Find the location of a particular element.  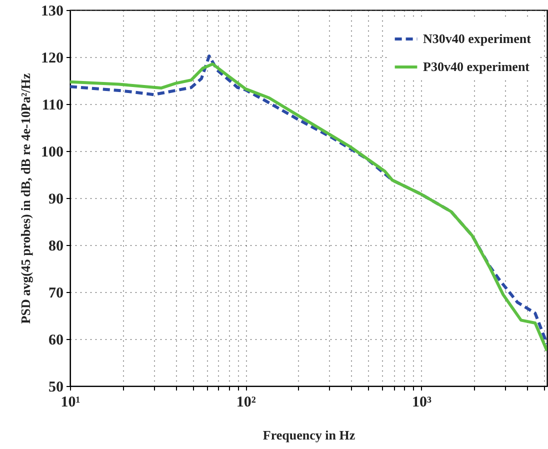

y-tick-label: 60 is located at coordinates (56, 340).